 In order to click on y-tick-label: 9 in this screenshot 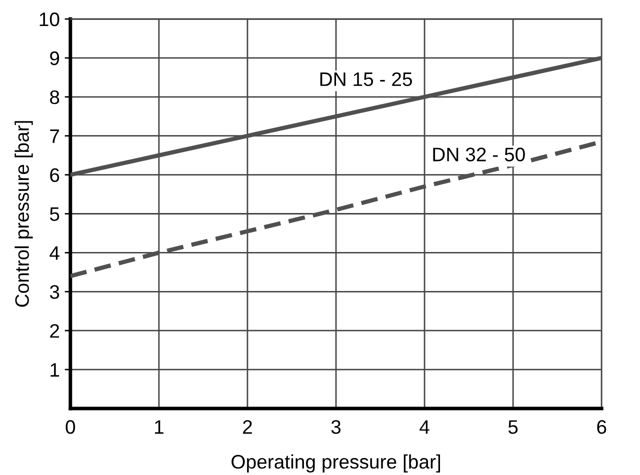, I will do `click(55, 58)`.